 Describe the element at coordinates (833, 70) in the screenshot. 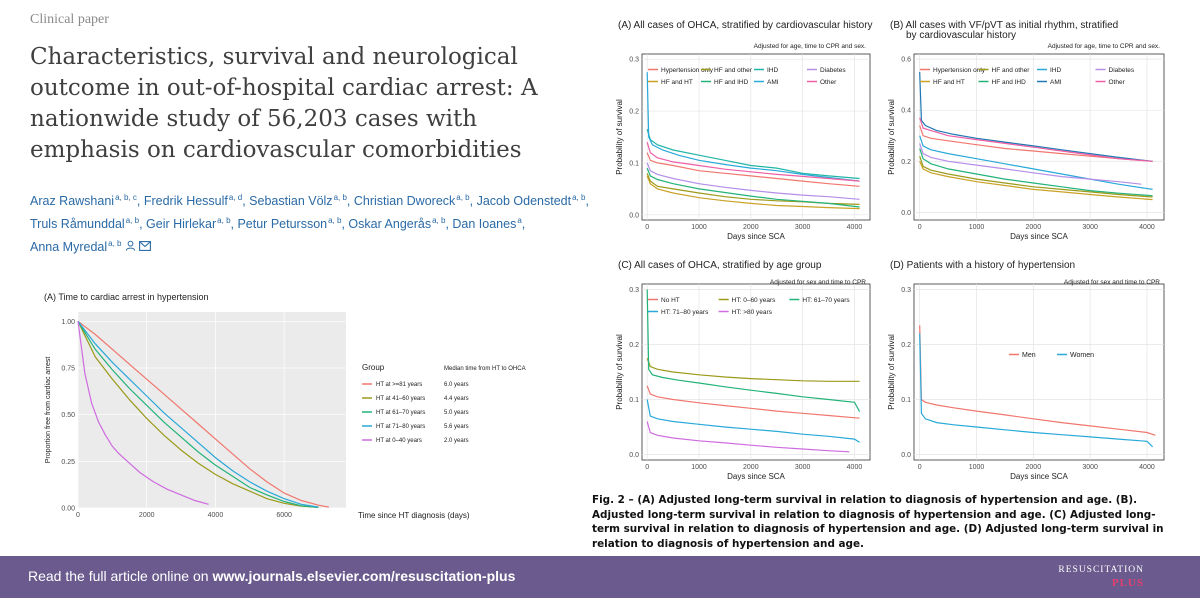

I see `legend-label: Diabetes` at that location.